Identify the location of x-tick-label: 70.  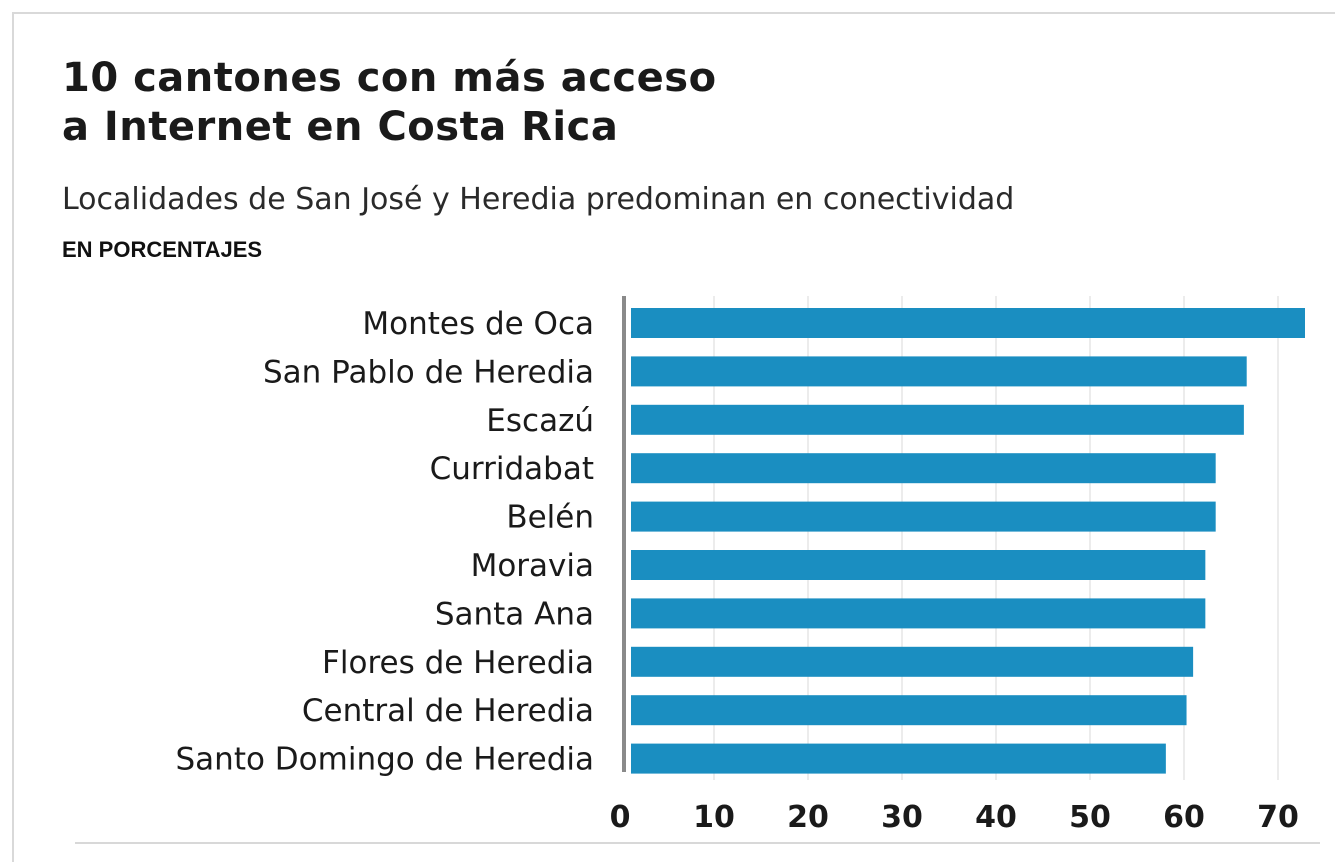
(1278, 817).